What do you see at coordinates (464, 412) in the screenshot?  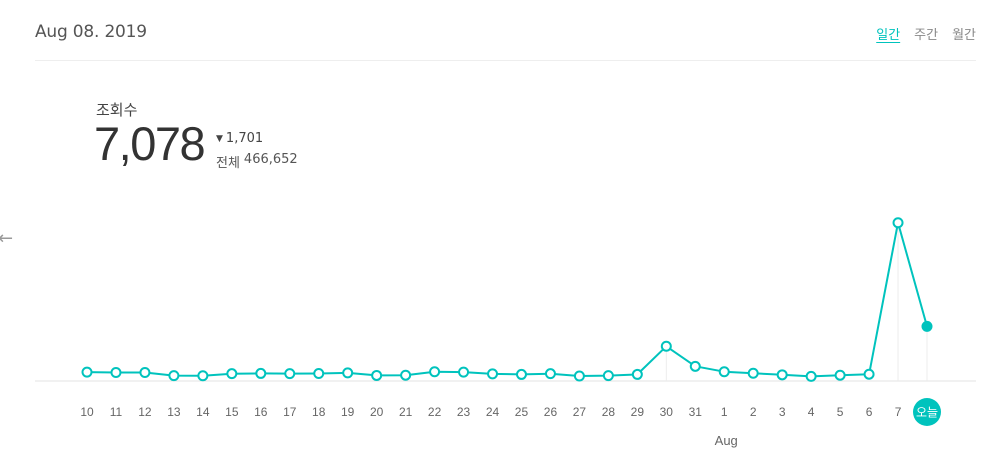 I see `x-tick-label: 23` at bounding box center [464, 412].